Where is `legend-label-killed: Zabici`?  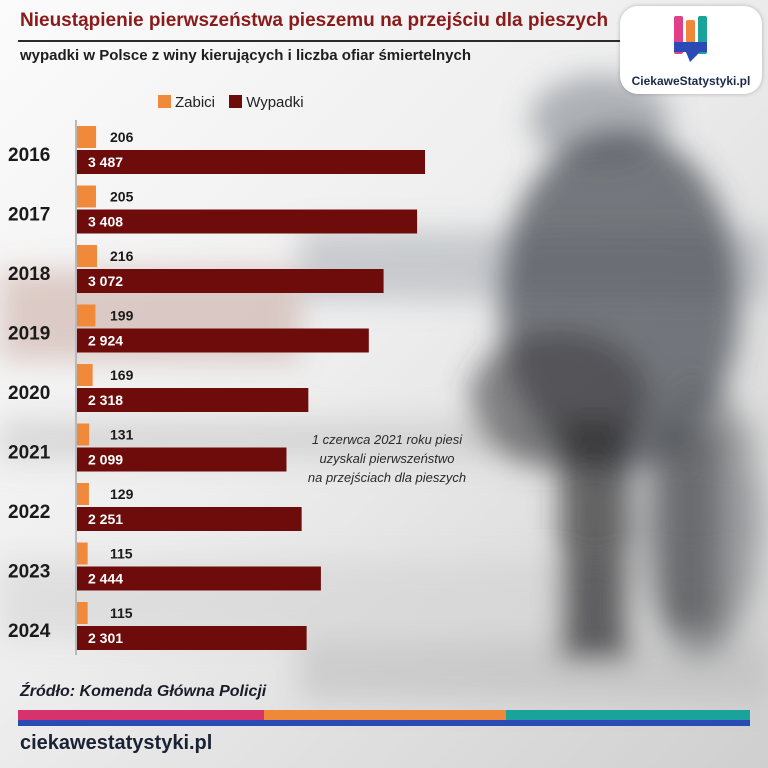 legend-label-killed: Zabici is located at coordinates (195, 102).